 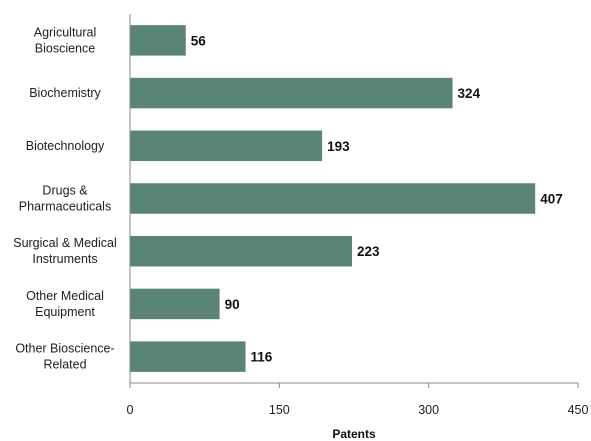 What do you see at coordinates (65, 93) in the screenshot?
I see `category-label: Biochemistry` at bounding box center [65, 93].